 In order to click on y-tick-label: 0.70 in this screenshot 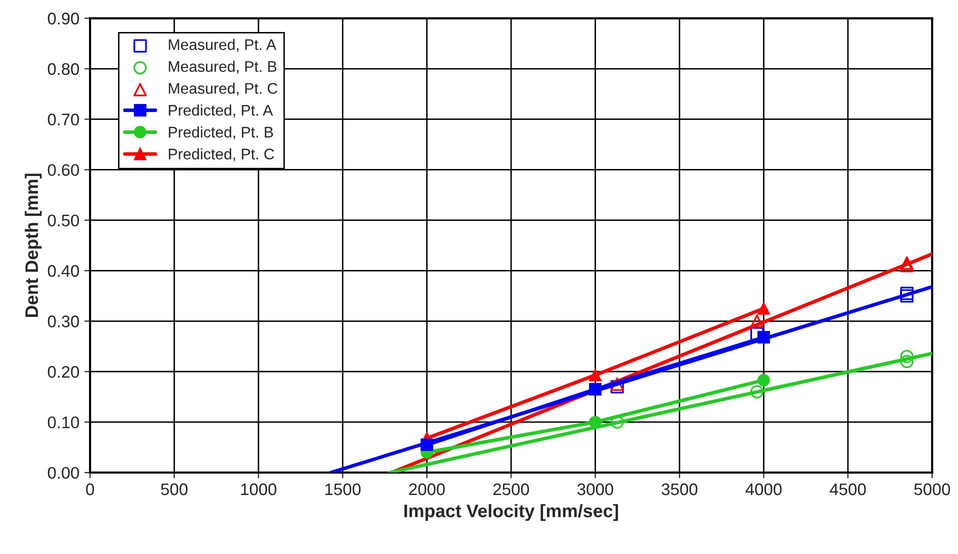, I will do `click(63, 120)`.